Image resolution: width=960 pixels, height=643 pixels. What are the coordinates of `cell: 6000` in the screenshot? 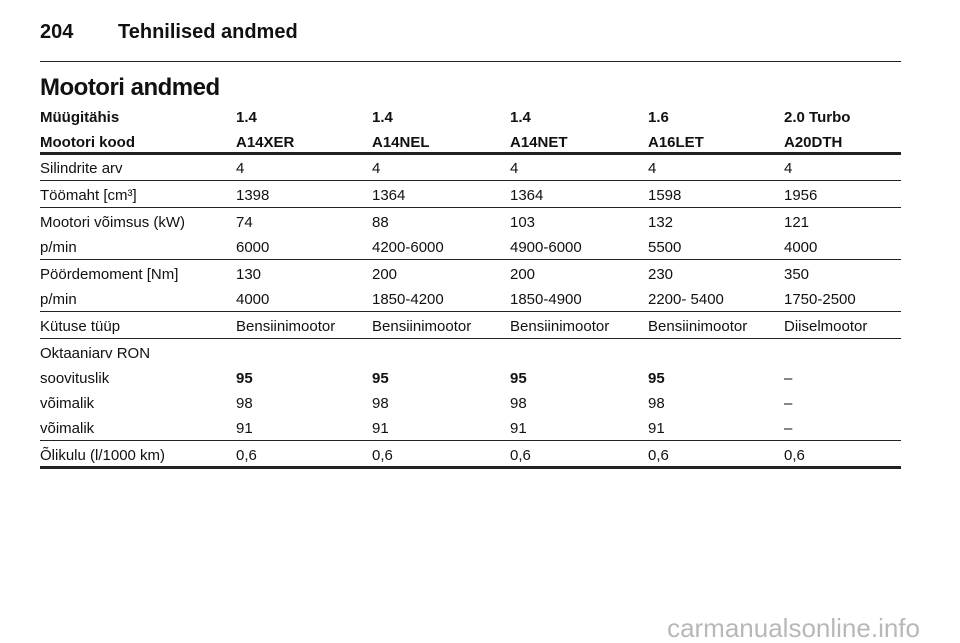 It's located at (253, 247).